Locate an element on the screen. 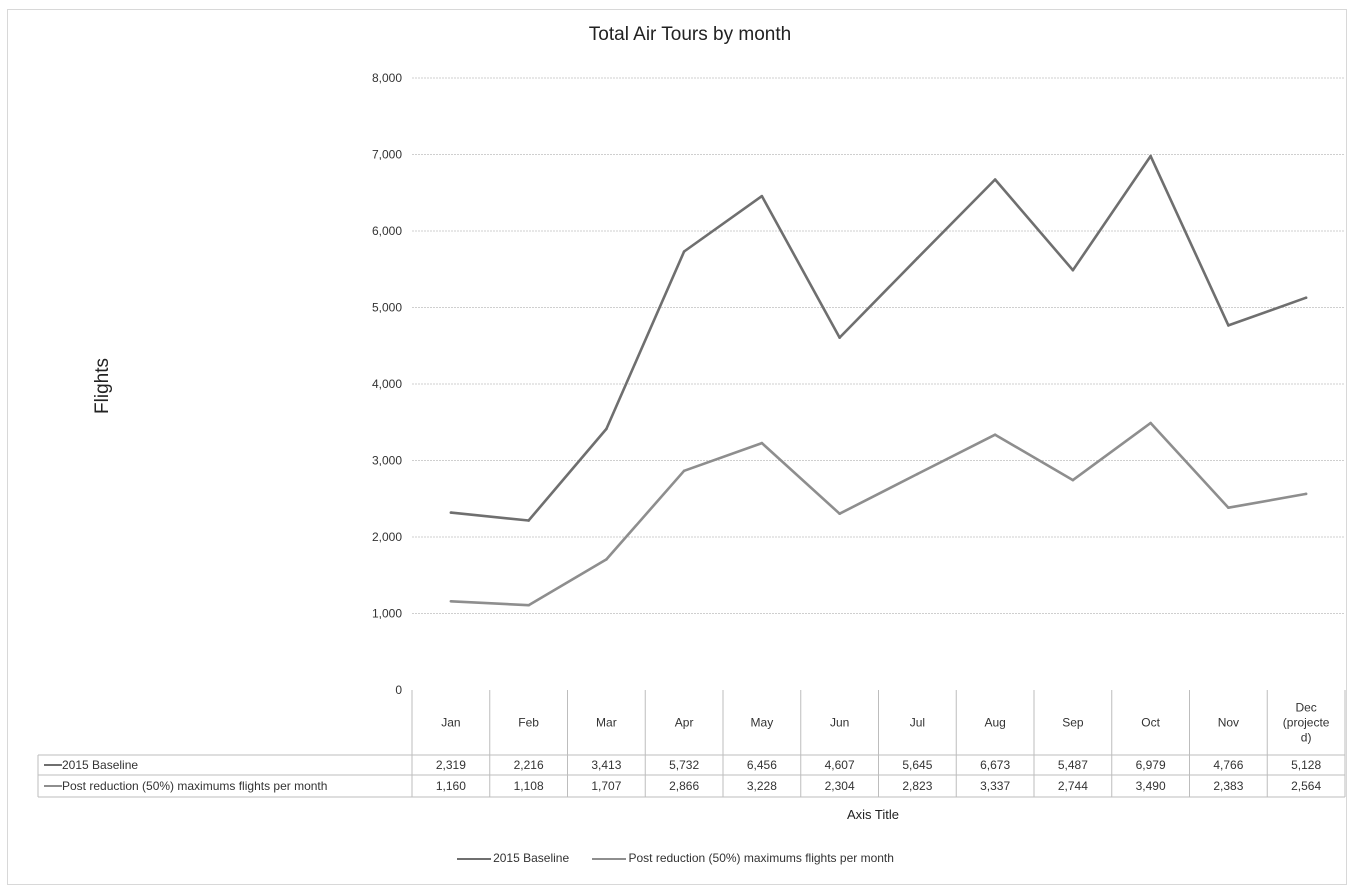  table-cell-value: 5,128 is located at coordinates (1306, 765).